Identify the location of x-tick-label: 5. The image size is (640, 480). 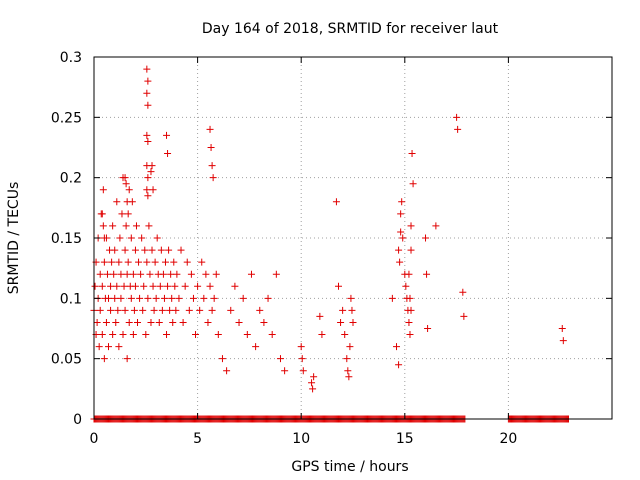
(197, 439).